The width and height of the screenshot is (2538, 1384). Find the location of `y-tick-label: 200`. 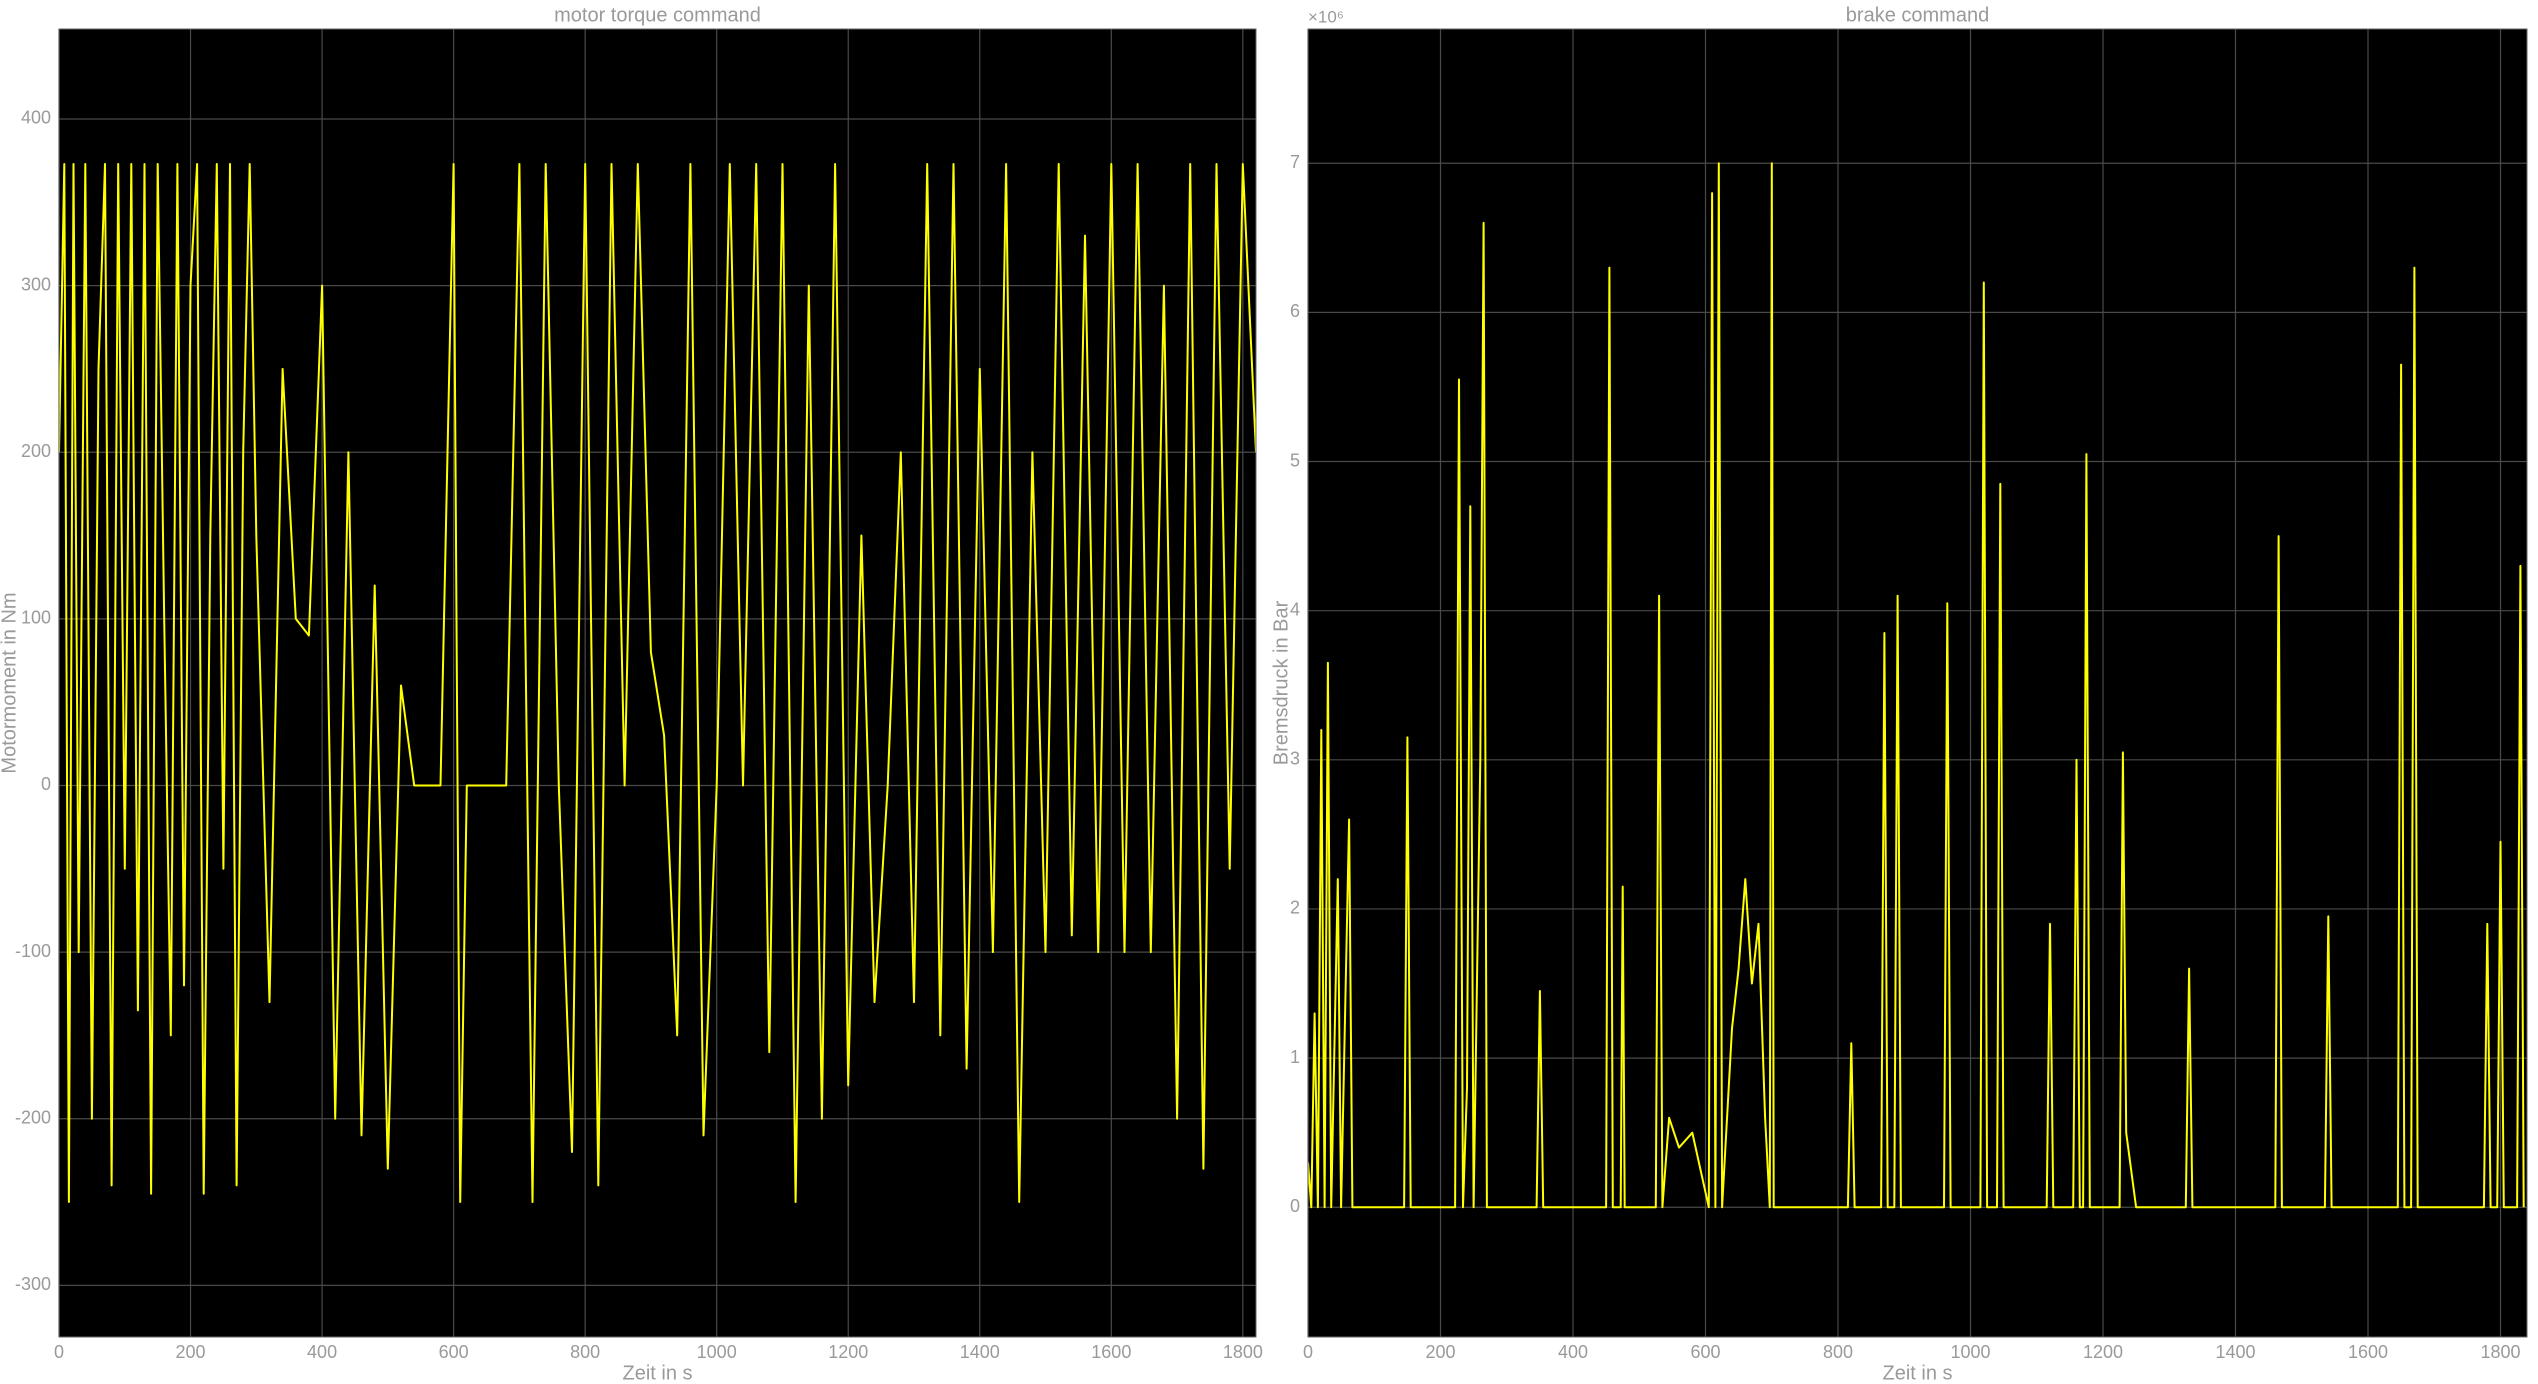

y-tick-label: 200 is located at coordinates (36, 451).